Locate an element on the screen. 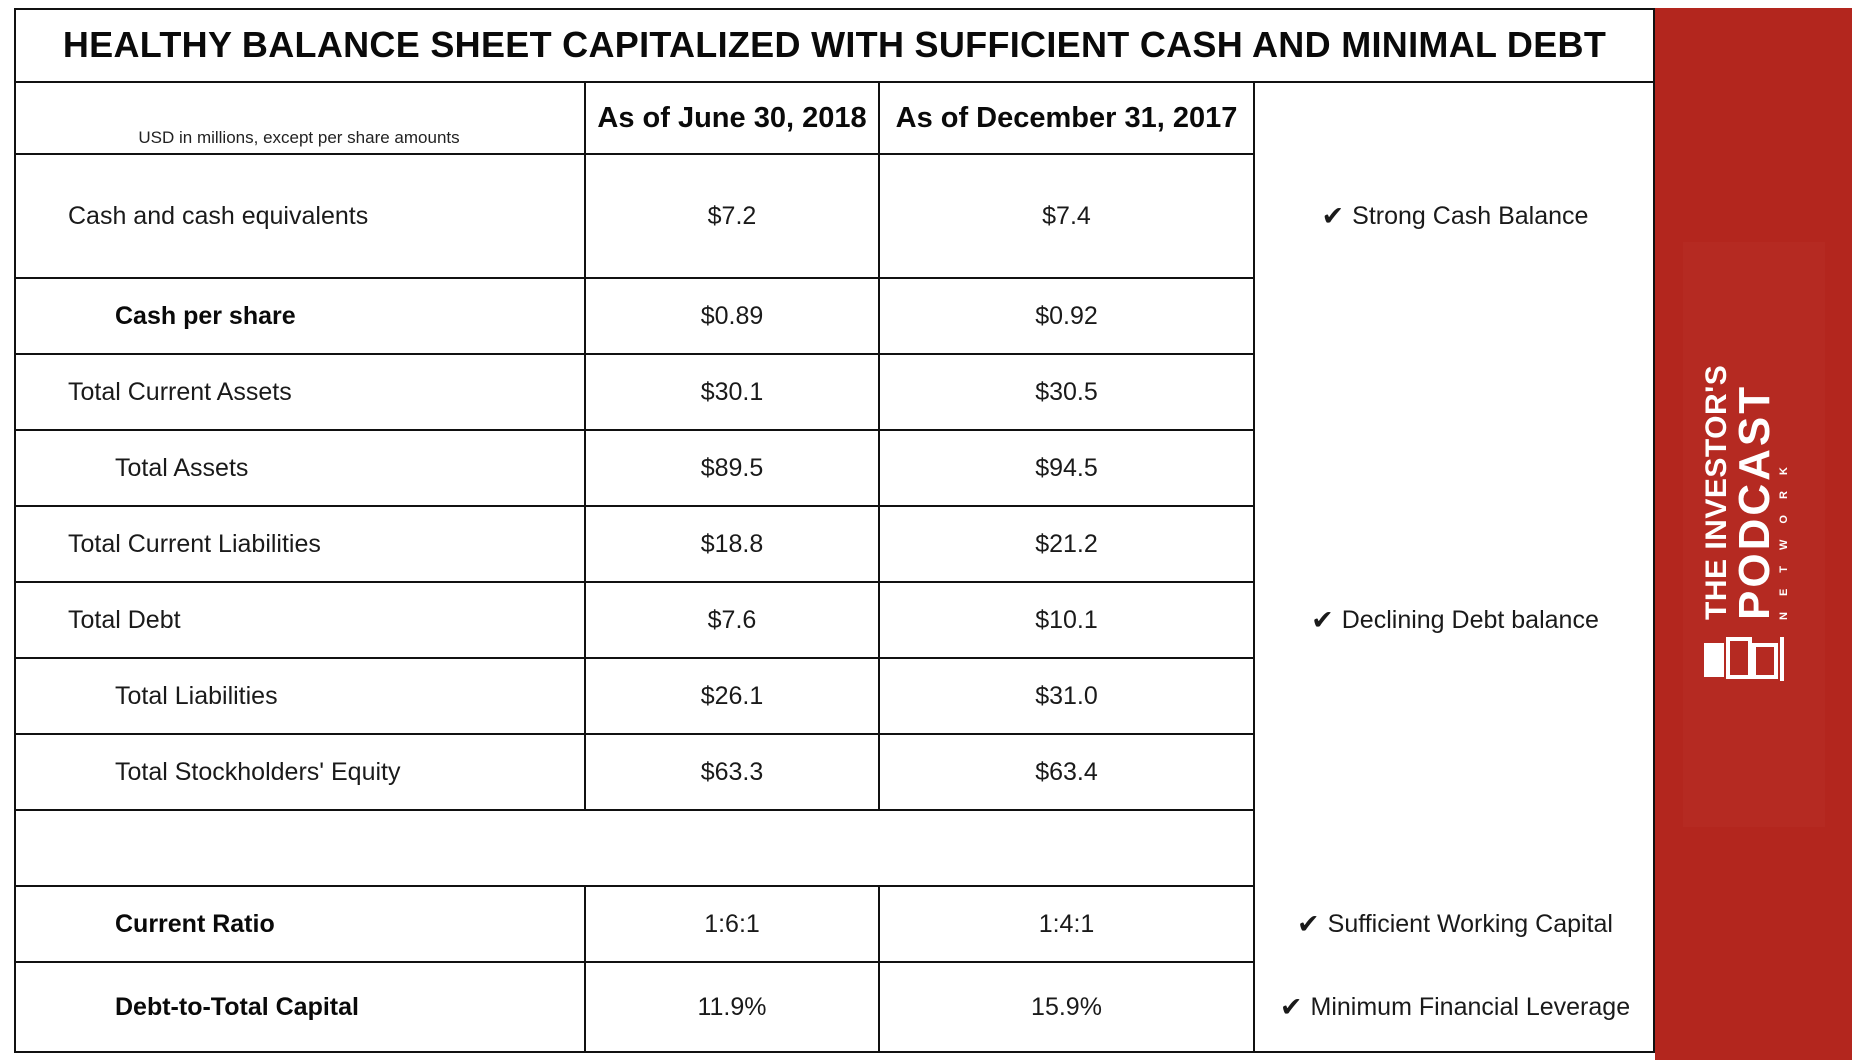 The image size is (1852, 1060). row-value-2018: $26.1 is located at coordinates (732, 695).